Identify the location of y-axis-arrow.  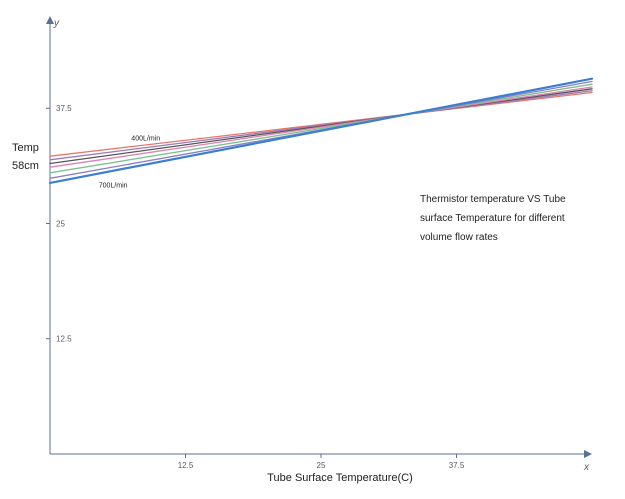
(50, 20).